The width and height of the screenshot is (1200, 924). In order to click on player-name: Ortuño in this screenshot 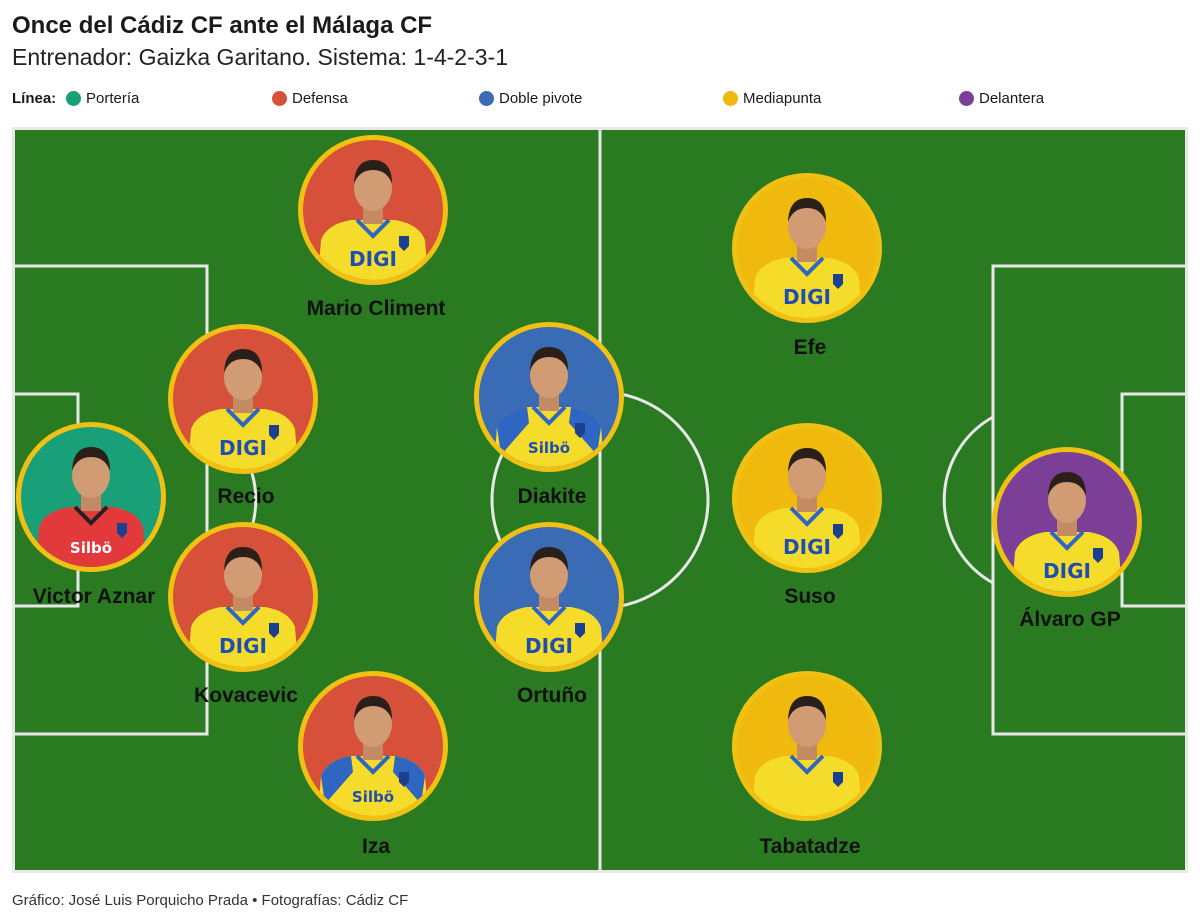, I will do `click(552, 695)`.